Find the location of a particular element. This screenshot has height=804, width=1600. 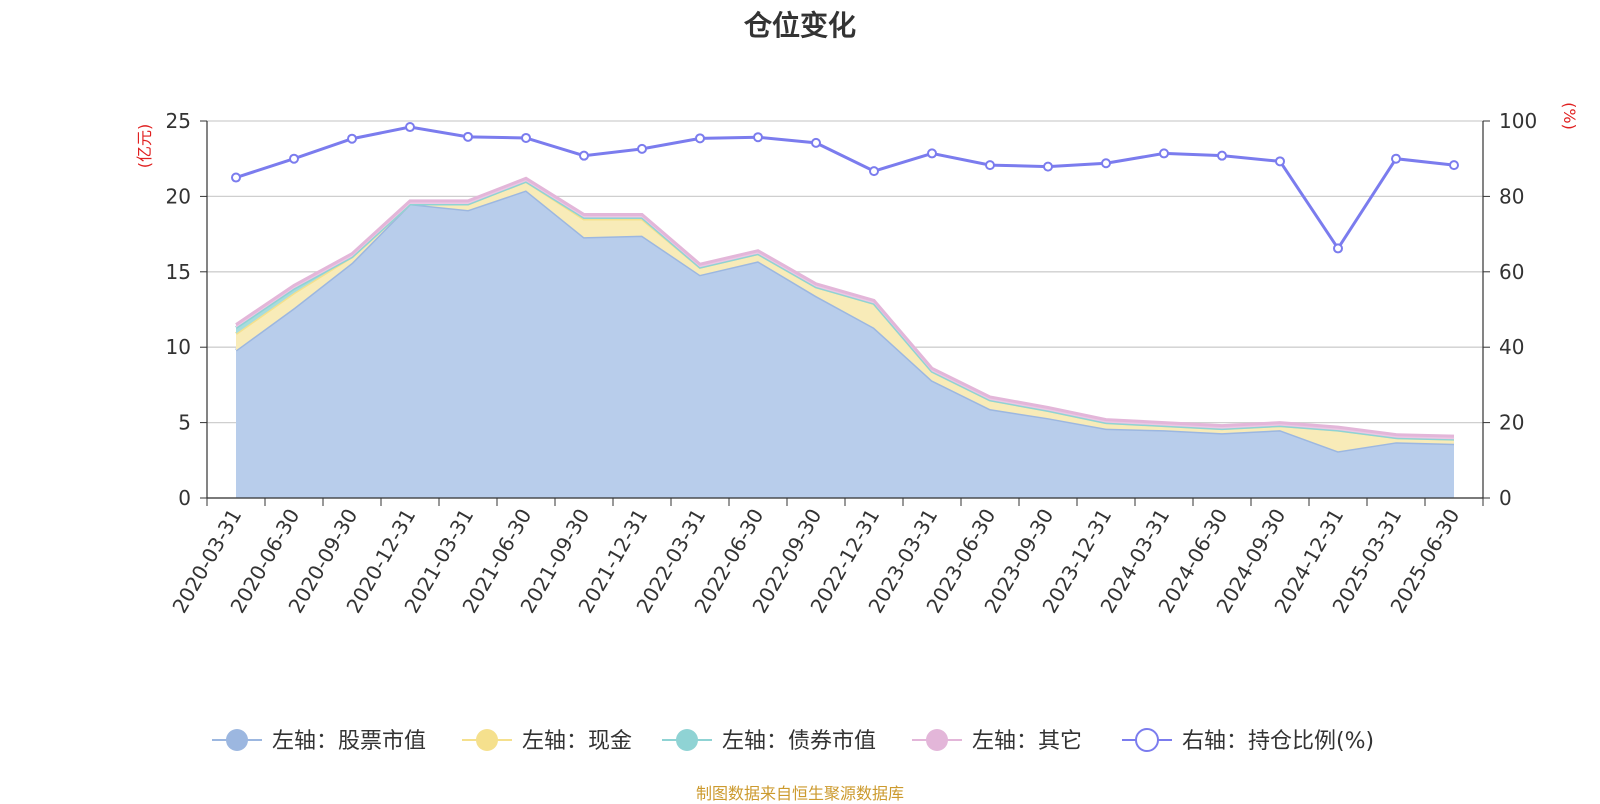

left-axis-tick-label: 25 is located at coordinates (178, 121).